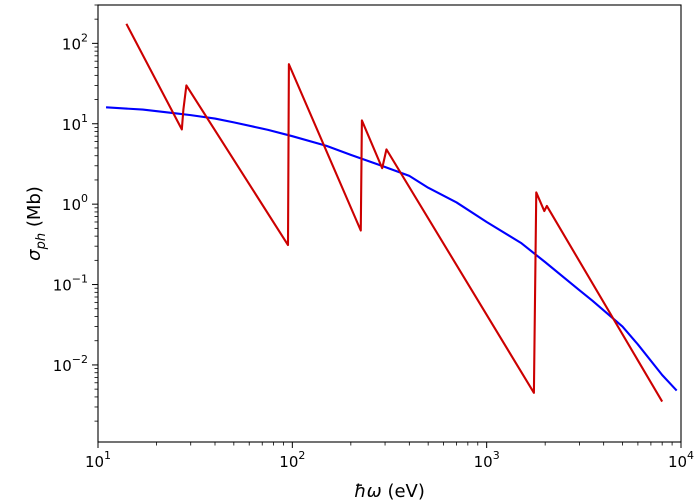 Image resolution: width=700 pixels, height=502 pixels. Describe the element at coordinates (75, 123) in the screenshot. I see `y-tick-label: 10¹` at that location.